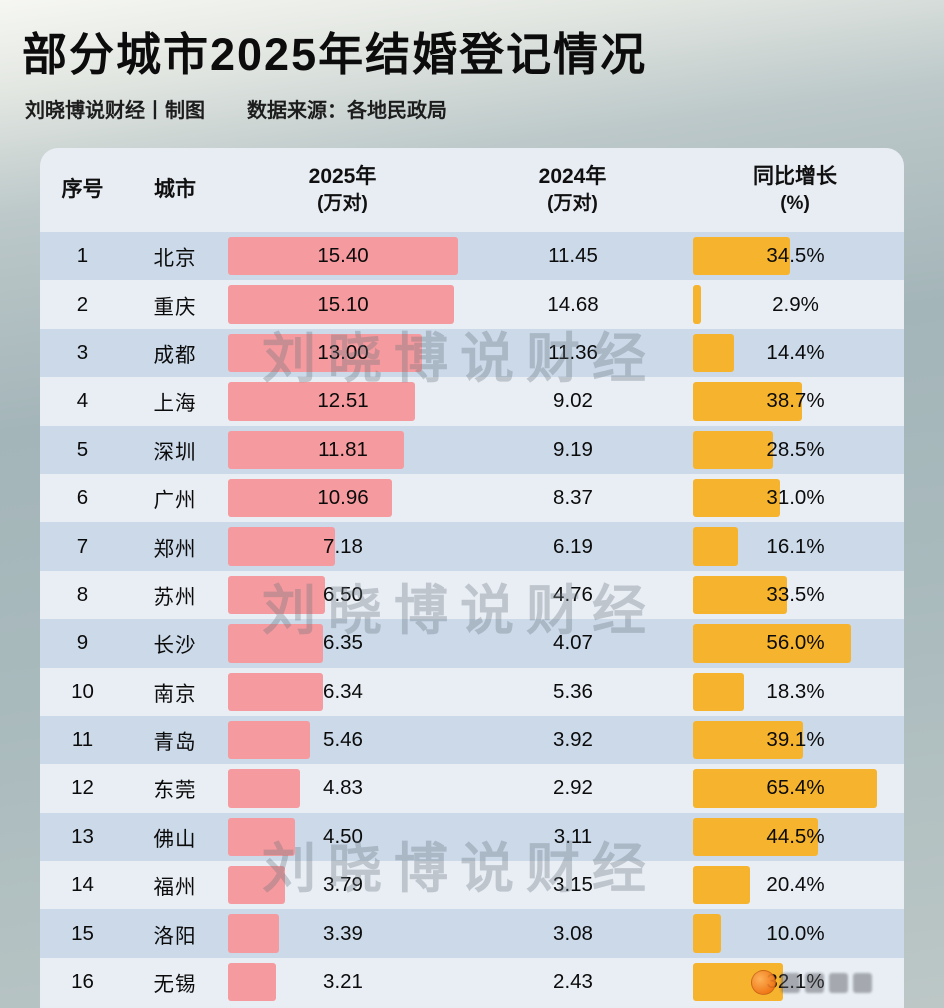 The image size is (944, 1008). Describe the element at coordinates (472, 740) in the screenshot. I see `table-row: 11 青岛 5.46 3.92 39.1%` at that location.